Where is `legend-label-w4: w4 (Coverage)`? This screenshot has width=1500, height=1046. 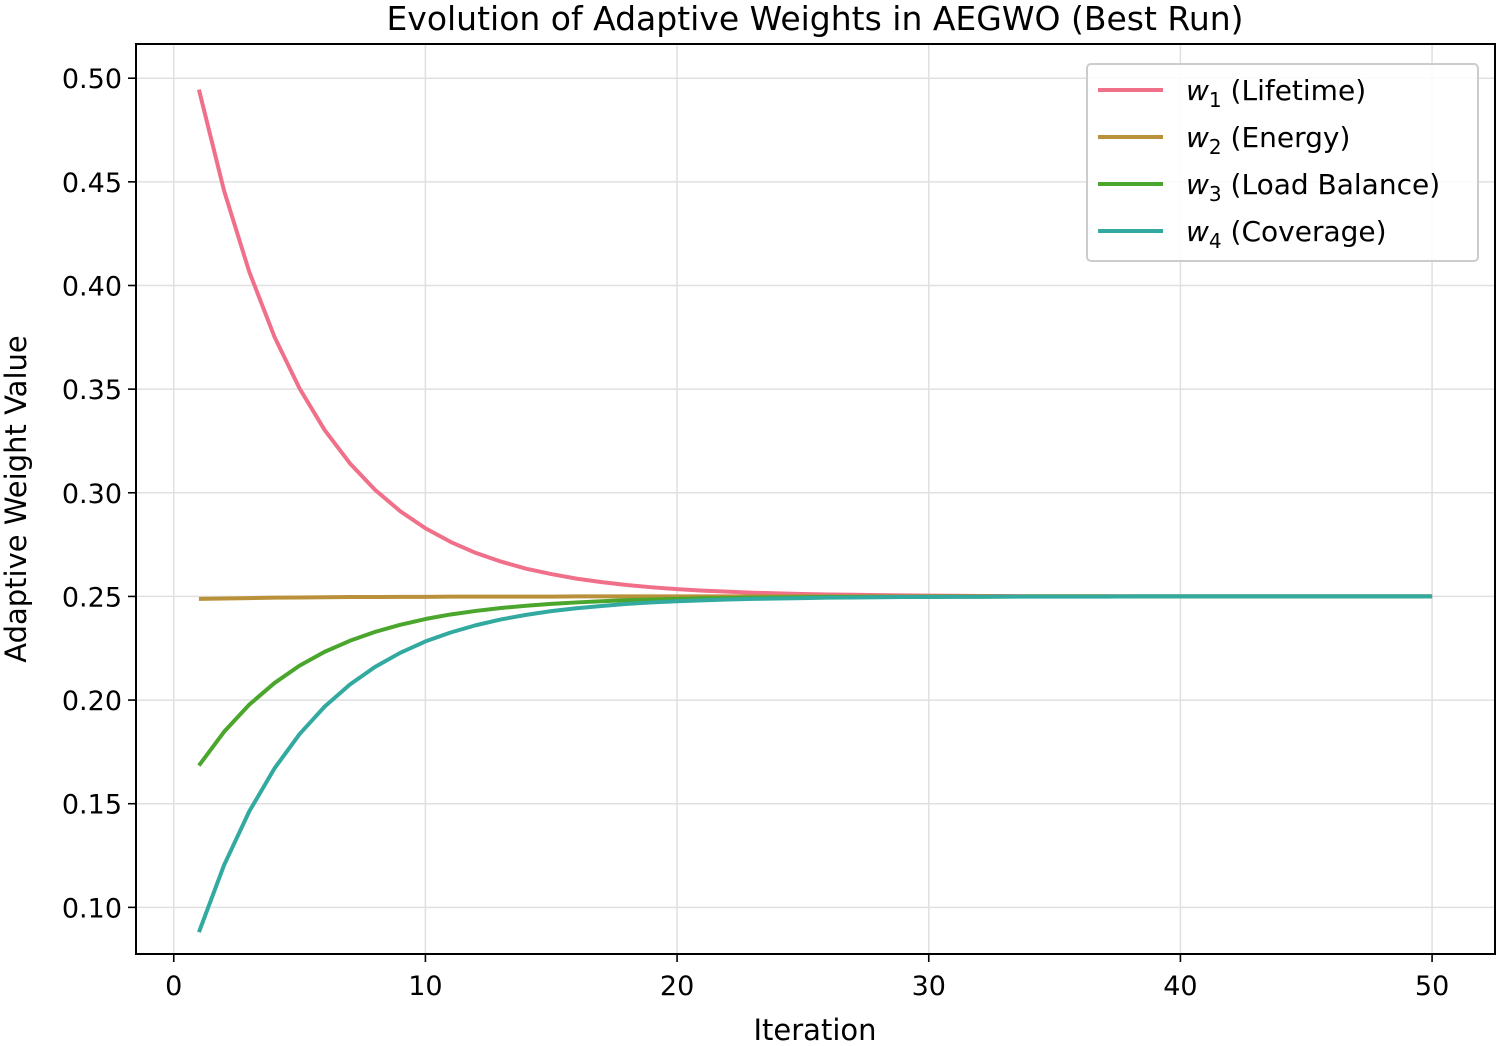 legend-label-w4: w4 (Coverage) is located at coordinates (1286, 234).